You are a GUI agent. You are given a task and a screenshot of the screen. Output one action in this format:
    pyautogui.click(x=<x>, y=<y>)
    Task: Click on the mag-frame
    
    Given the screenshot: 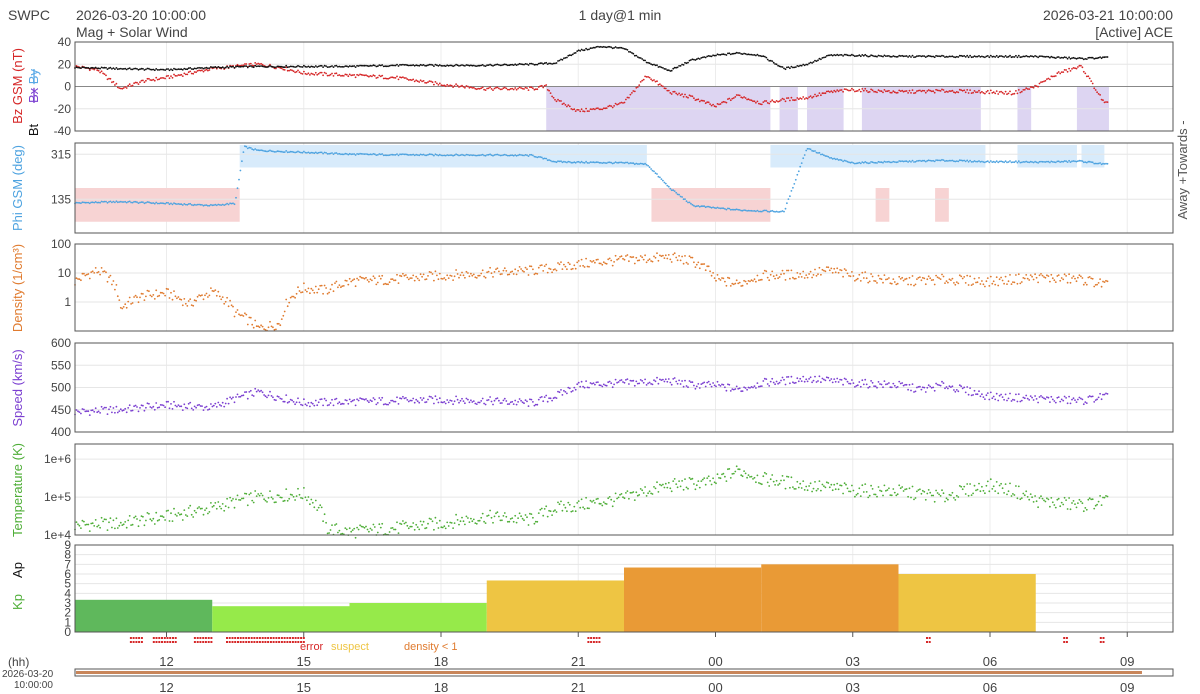 What is the action you would take?
    pyautogui.click(x=624, y=86)
    